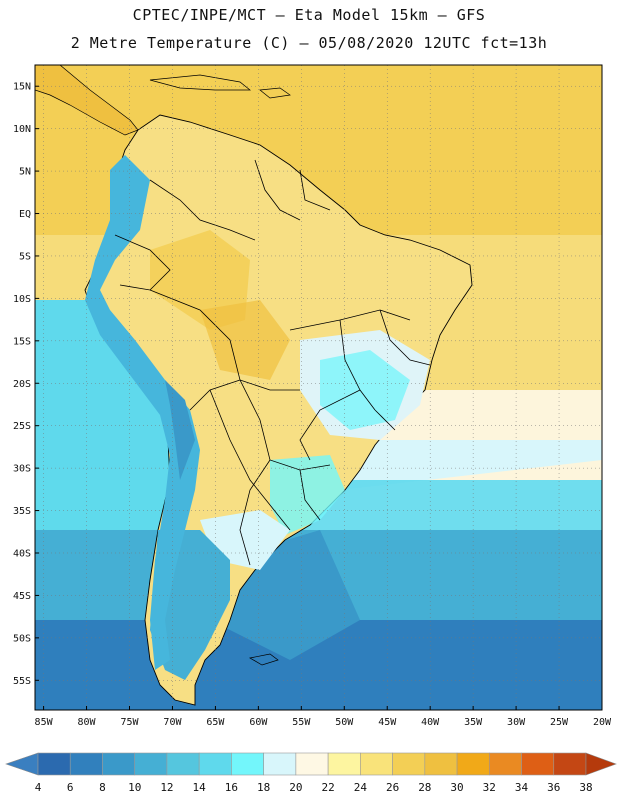  What do you see at coordinates (22, 469) in the screenshot?
I see `latitude-label: 30S` at bounding box center [22, 469].